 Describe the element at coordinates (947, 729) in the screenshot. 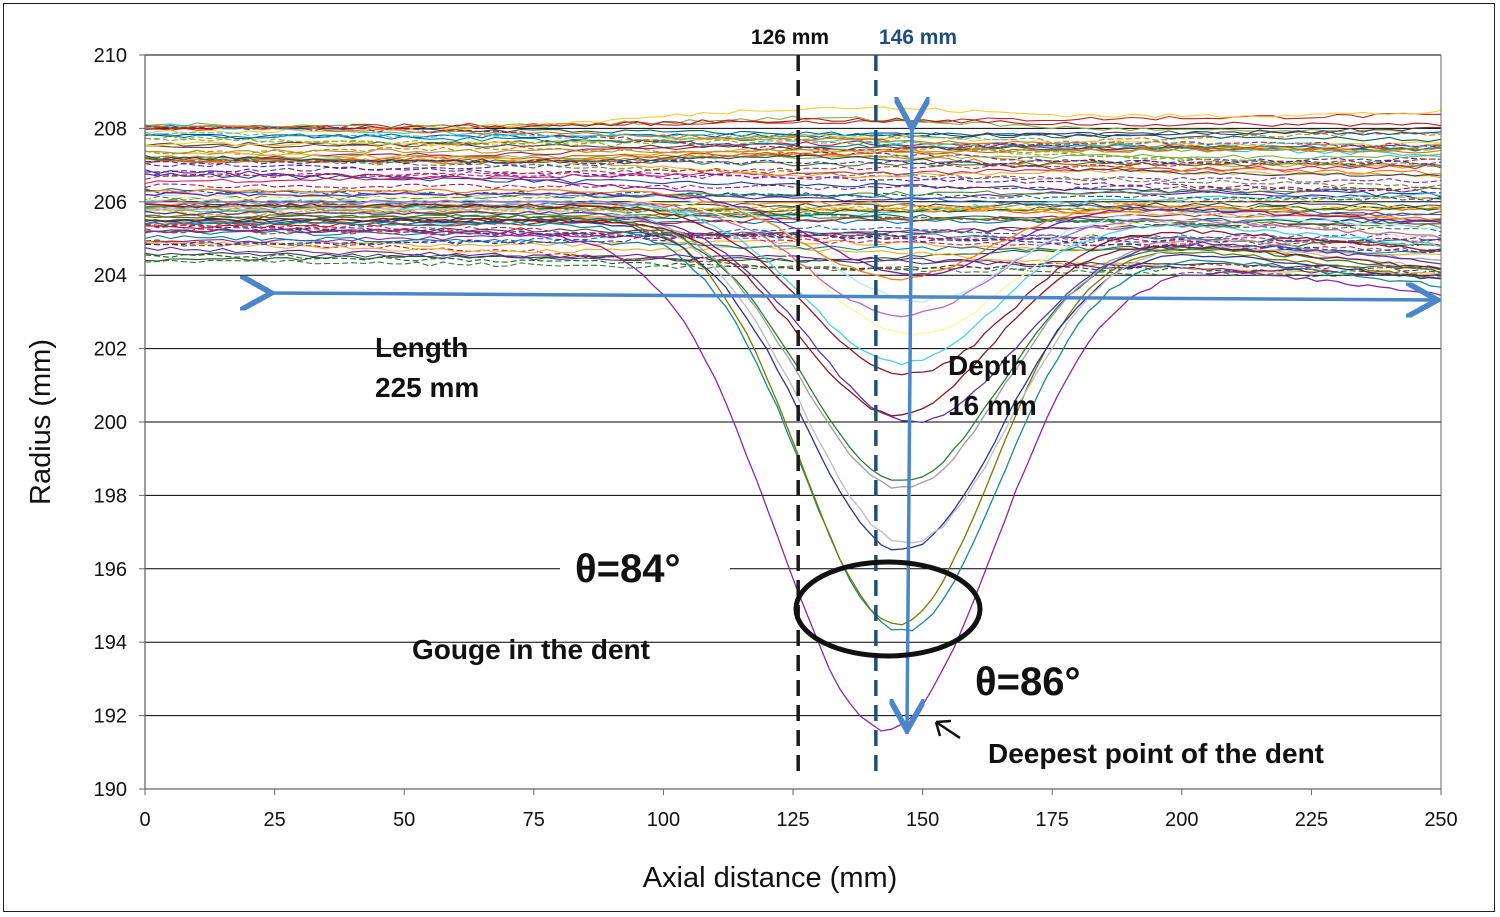

I see `deepest-point-pointer` at that location.